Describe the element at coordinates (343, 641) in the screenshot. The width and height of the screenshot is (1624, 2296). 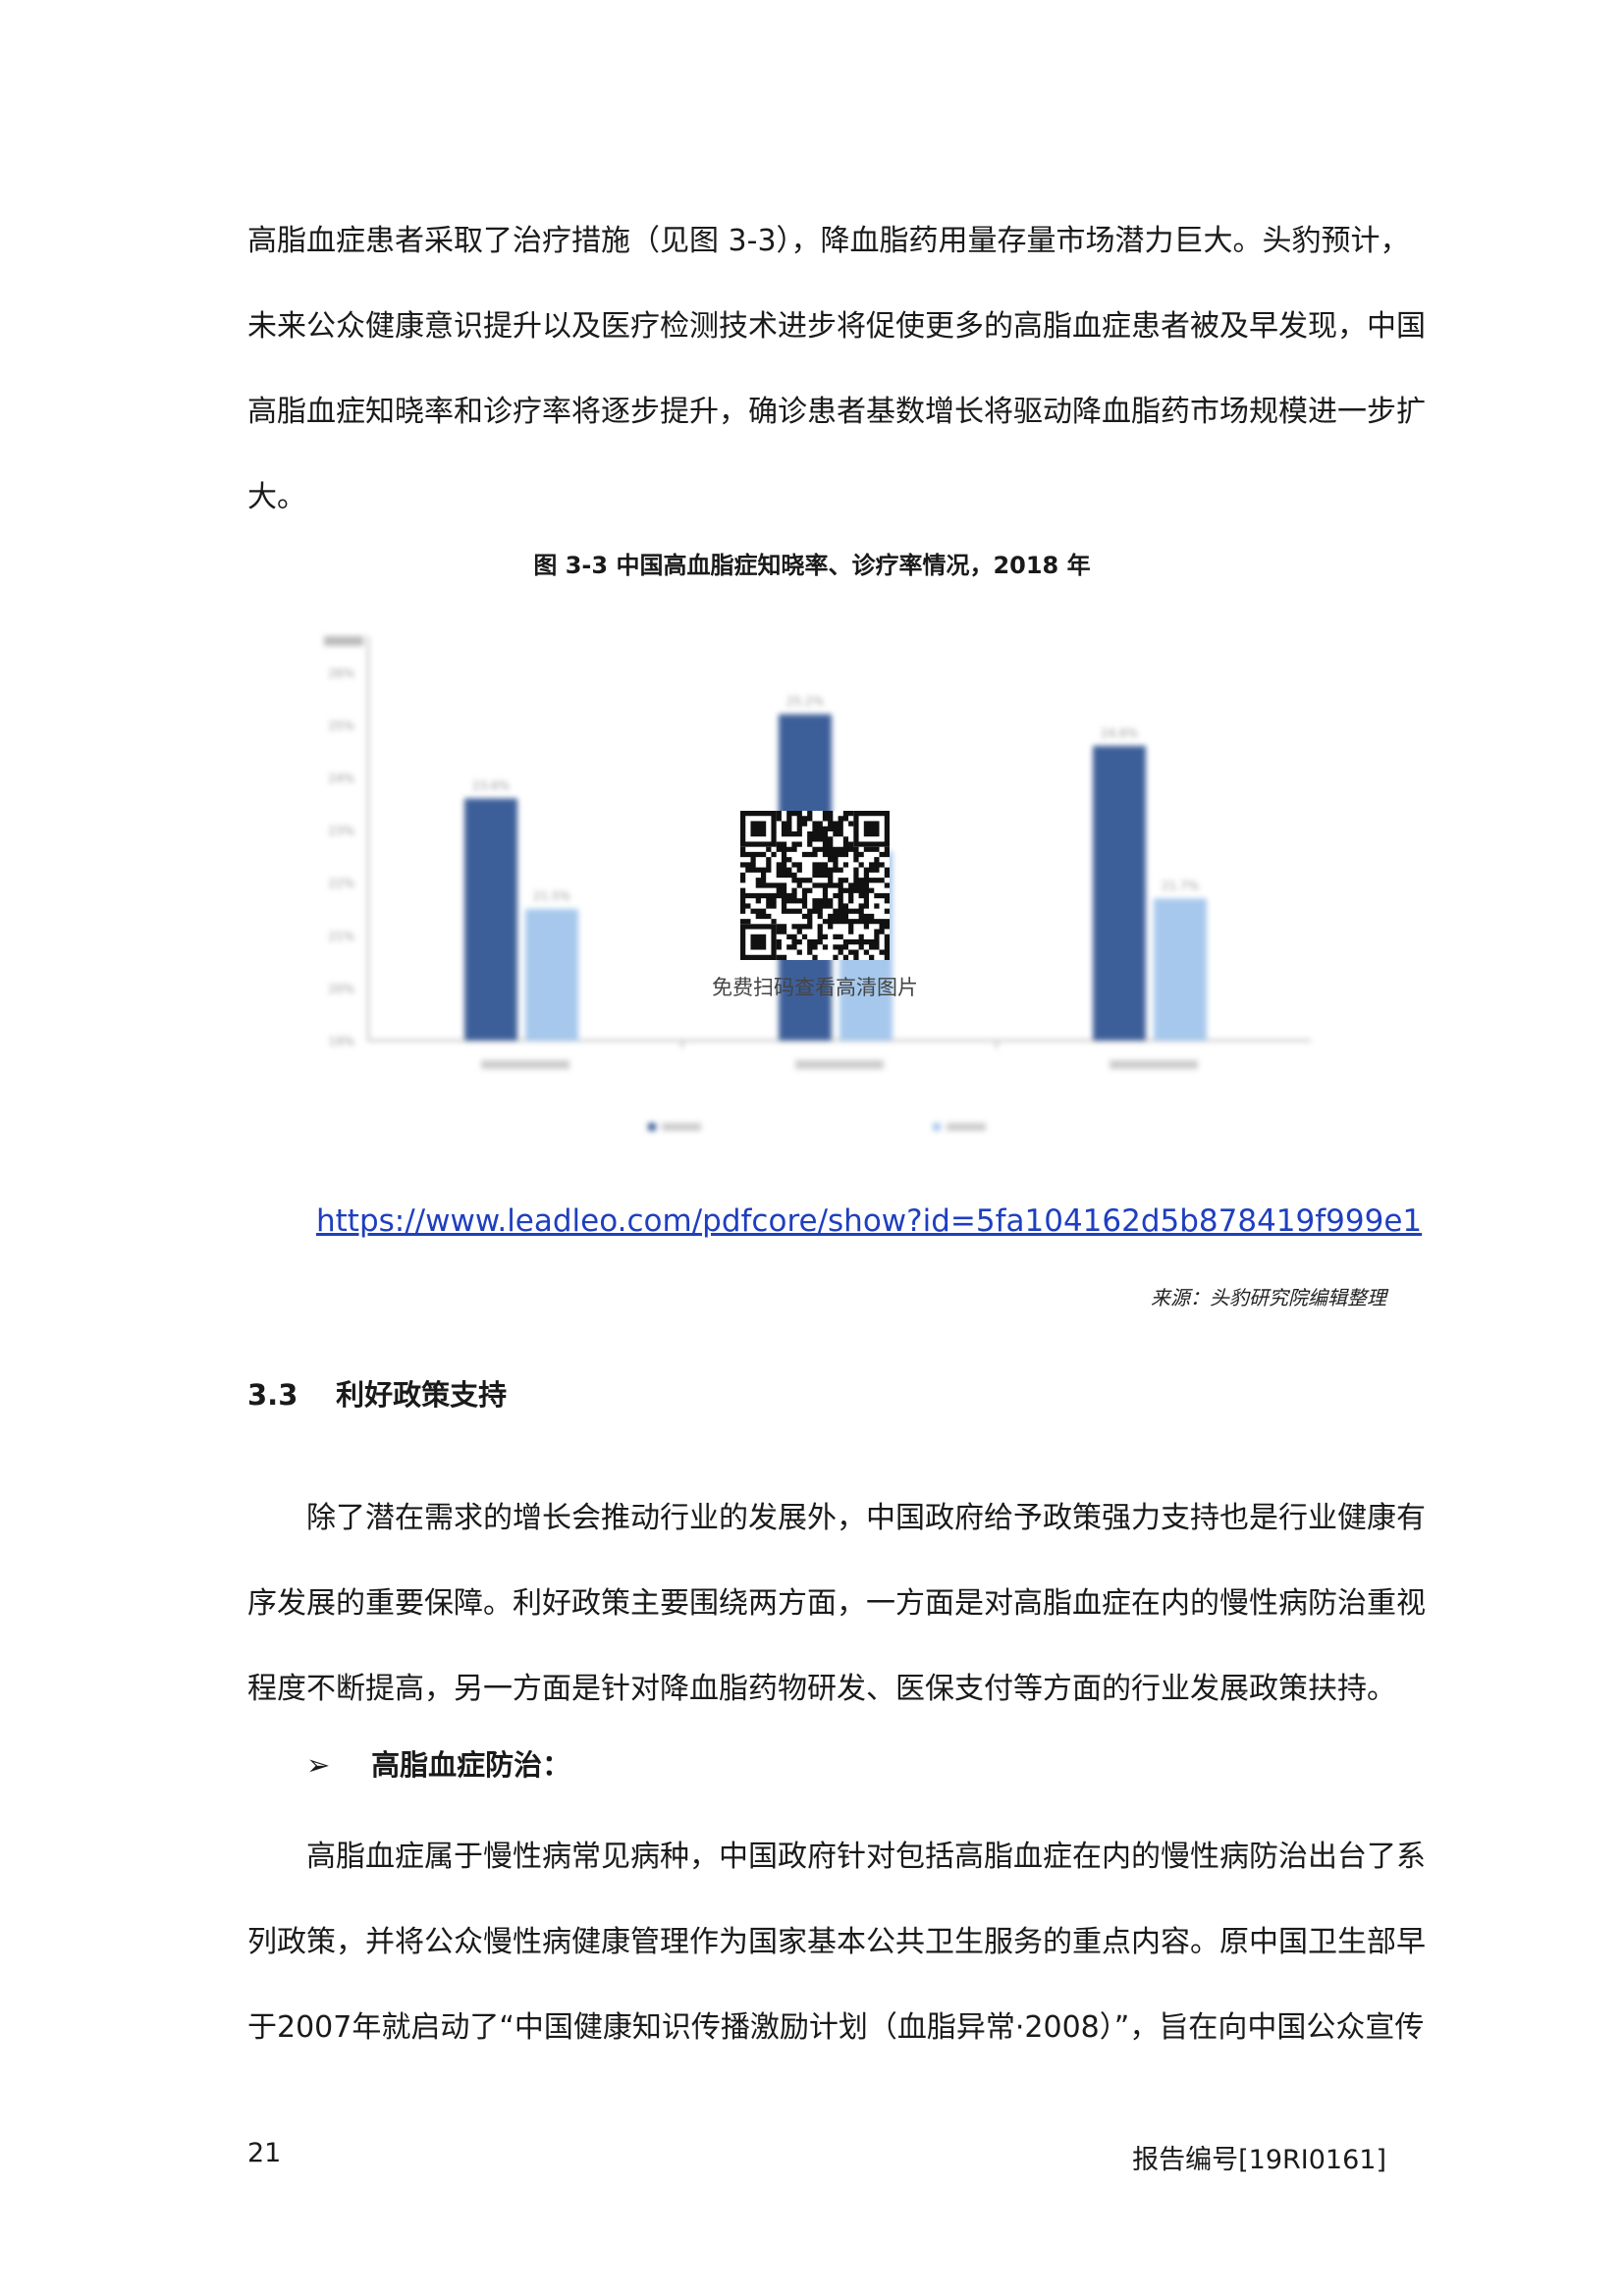
I see `y-axis-unit-mark` at that location.